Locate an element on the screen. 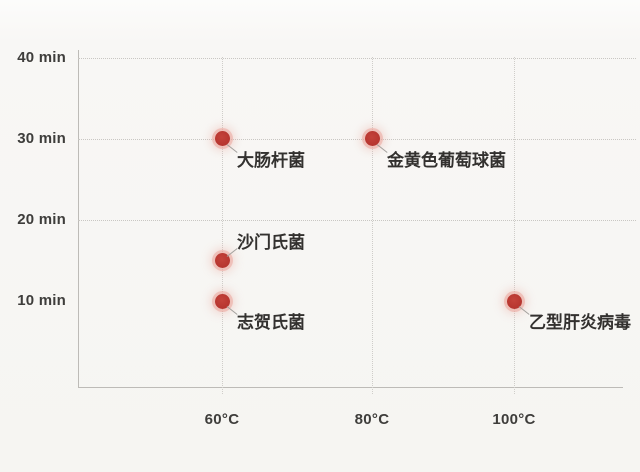 The height and width of the screenshot is (472, 640). data-point-label: 大肠杆菌 is located at coordinates (271, 160).